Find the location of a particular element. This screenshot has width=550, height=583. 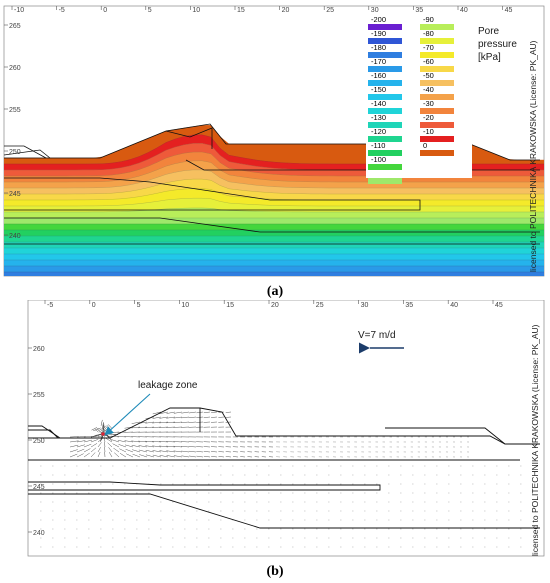

velocity-scale: V=7 m/d is located at coordinates (381, 342).